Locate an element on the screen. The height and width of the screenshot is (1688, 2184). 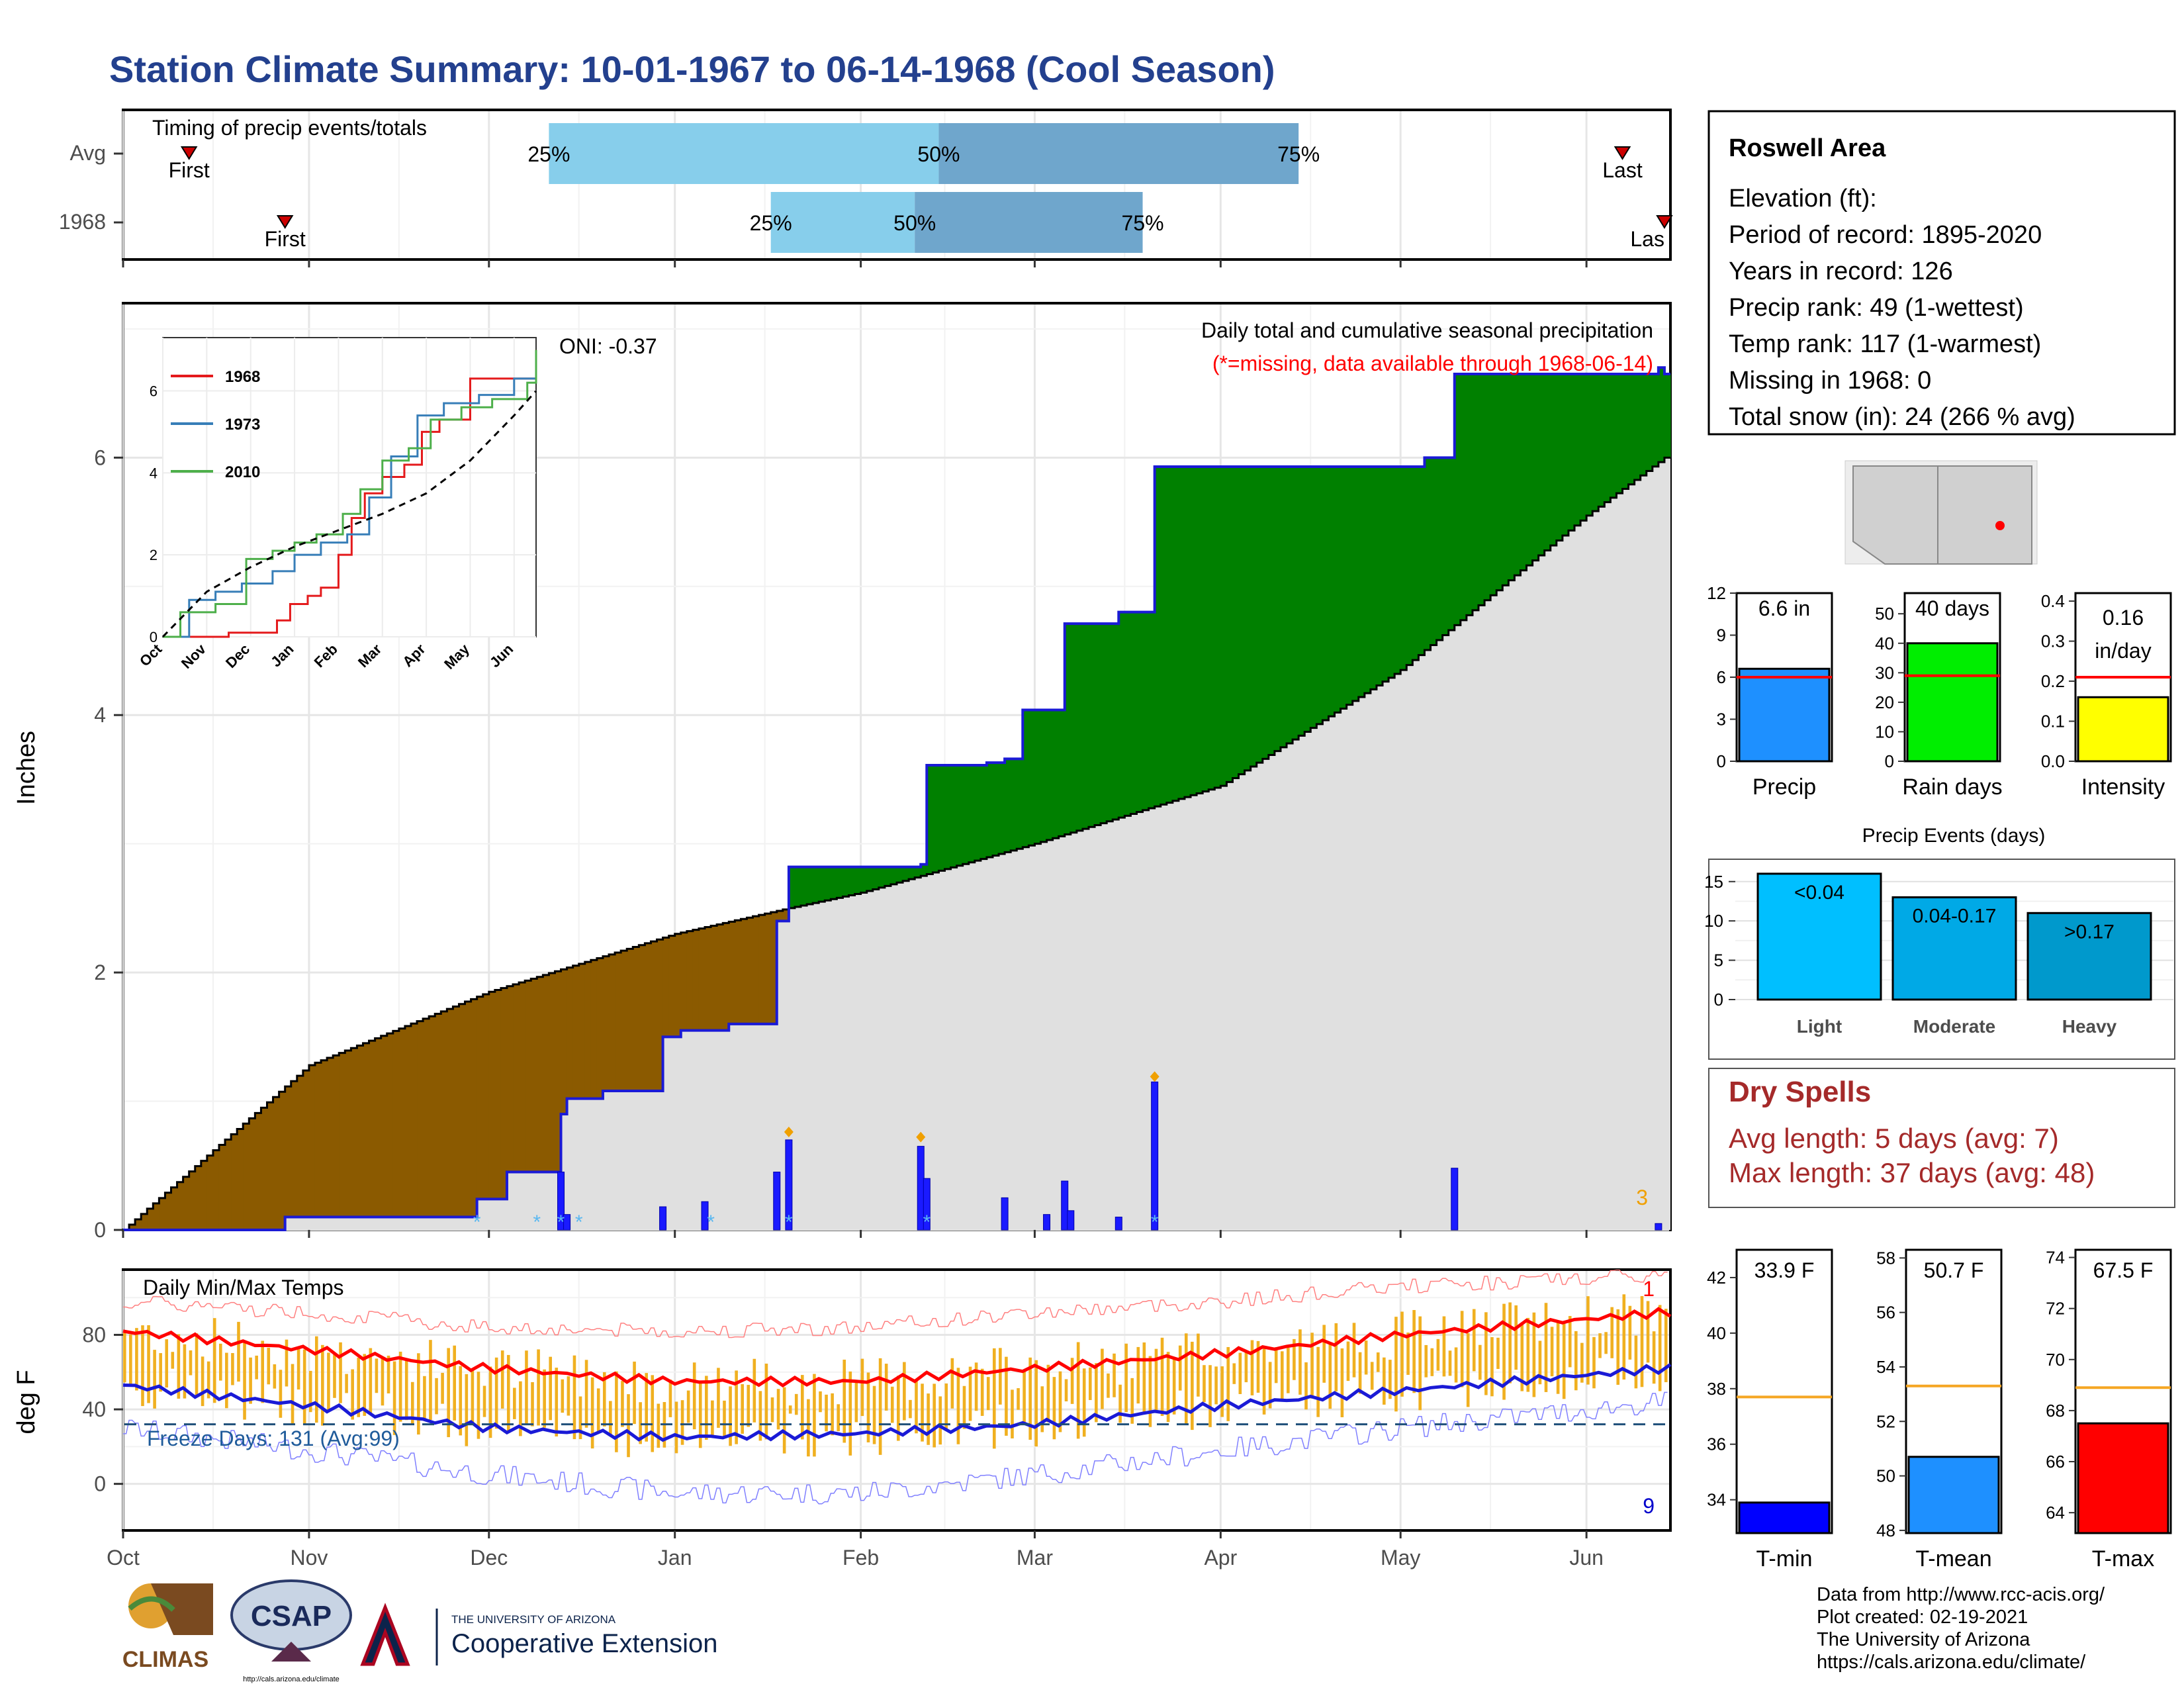
mini-y-tick-label: 34 is located at coordinates (1716, 1500).